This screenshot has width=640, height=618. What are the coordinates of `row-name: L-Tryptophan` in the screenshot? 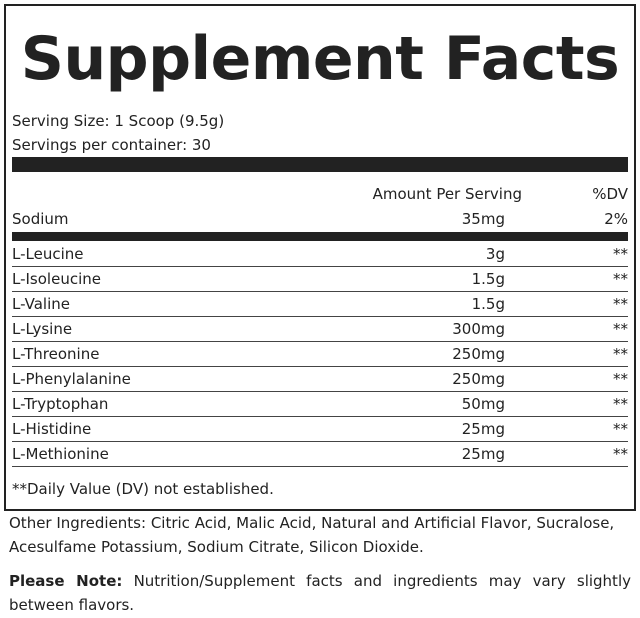 It's located at (60, 404).